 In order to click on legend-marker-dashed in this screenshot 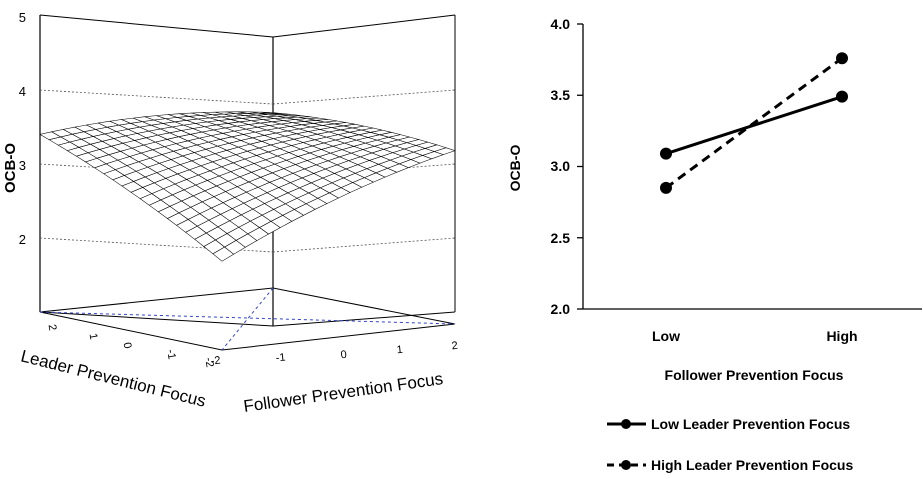, I will do `click(626, 465)`.